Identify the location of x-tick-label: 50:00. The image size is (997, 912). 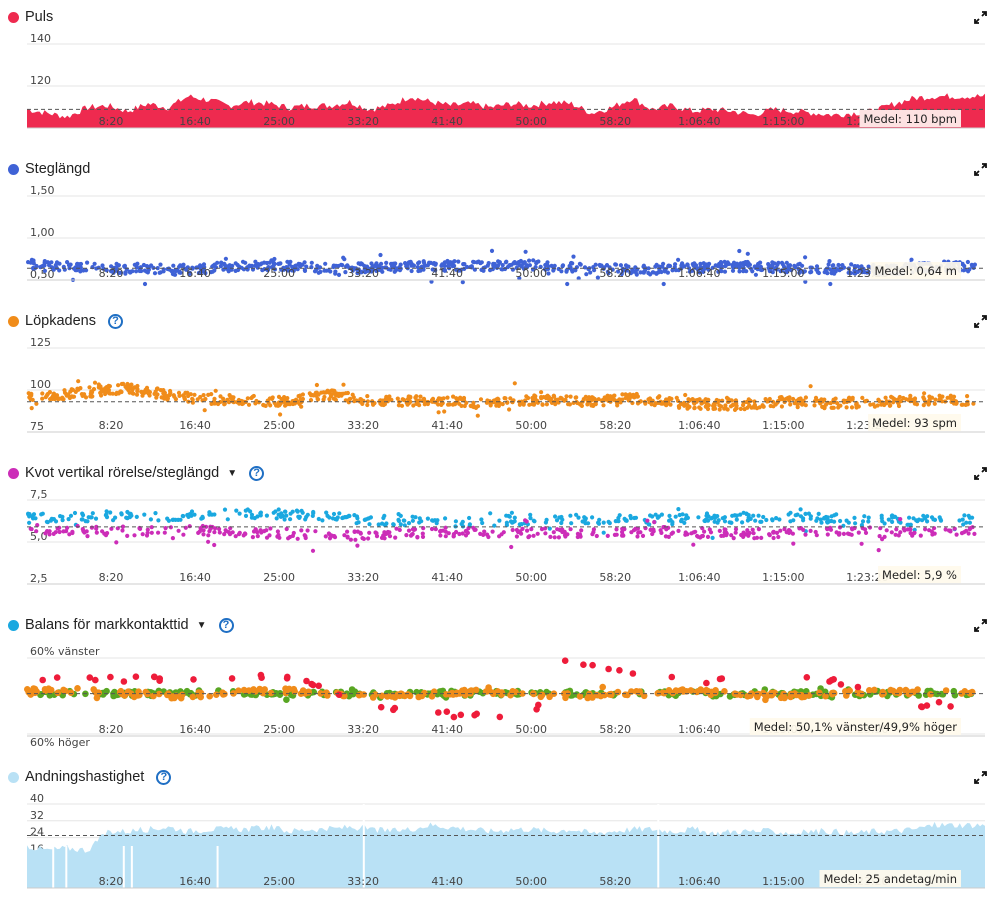
(531, 425).